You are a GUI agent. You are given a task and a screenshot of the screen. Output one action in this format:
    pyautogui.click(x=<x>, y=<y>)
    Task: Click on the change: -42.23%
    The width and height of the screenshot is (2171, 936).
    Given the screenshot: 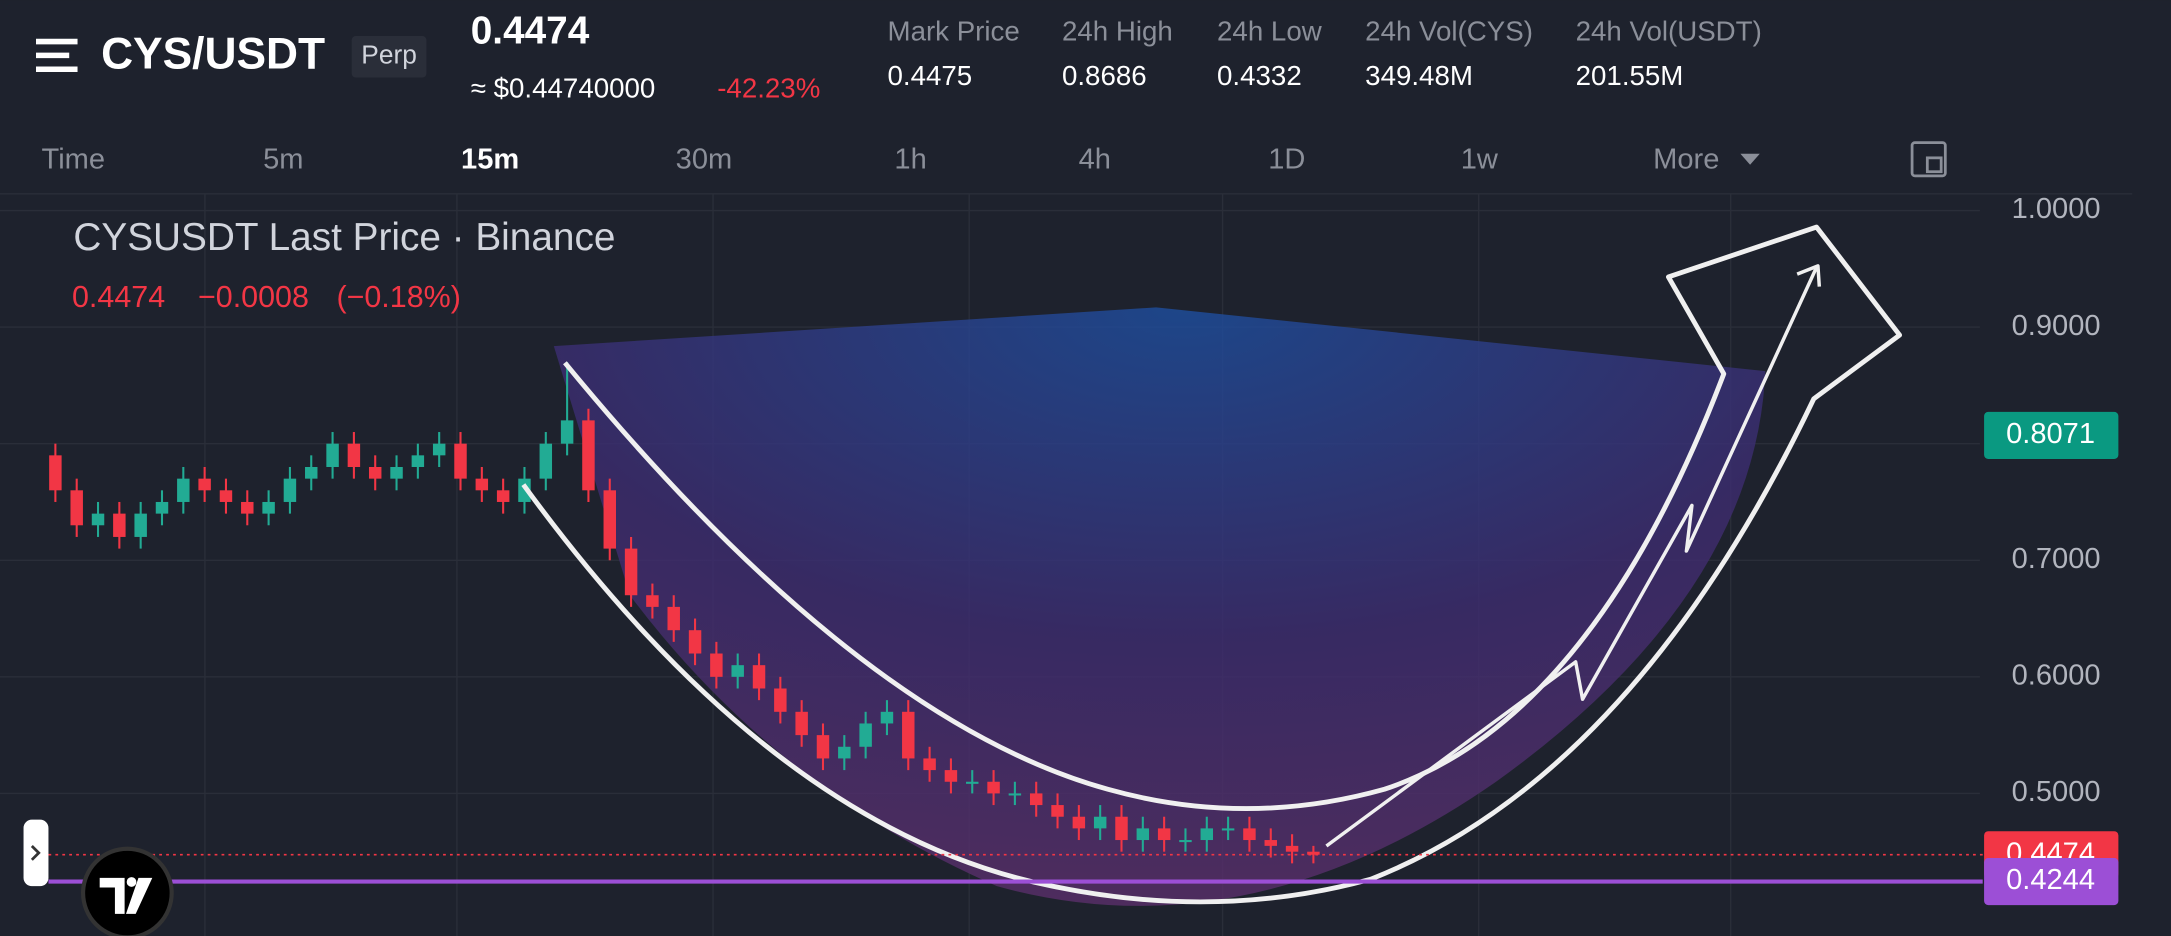 What is the action you would take?
    pyautogui.click(x=768, y=87)
    